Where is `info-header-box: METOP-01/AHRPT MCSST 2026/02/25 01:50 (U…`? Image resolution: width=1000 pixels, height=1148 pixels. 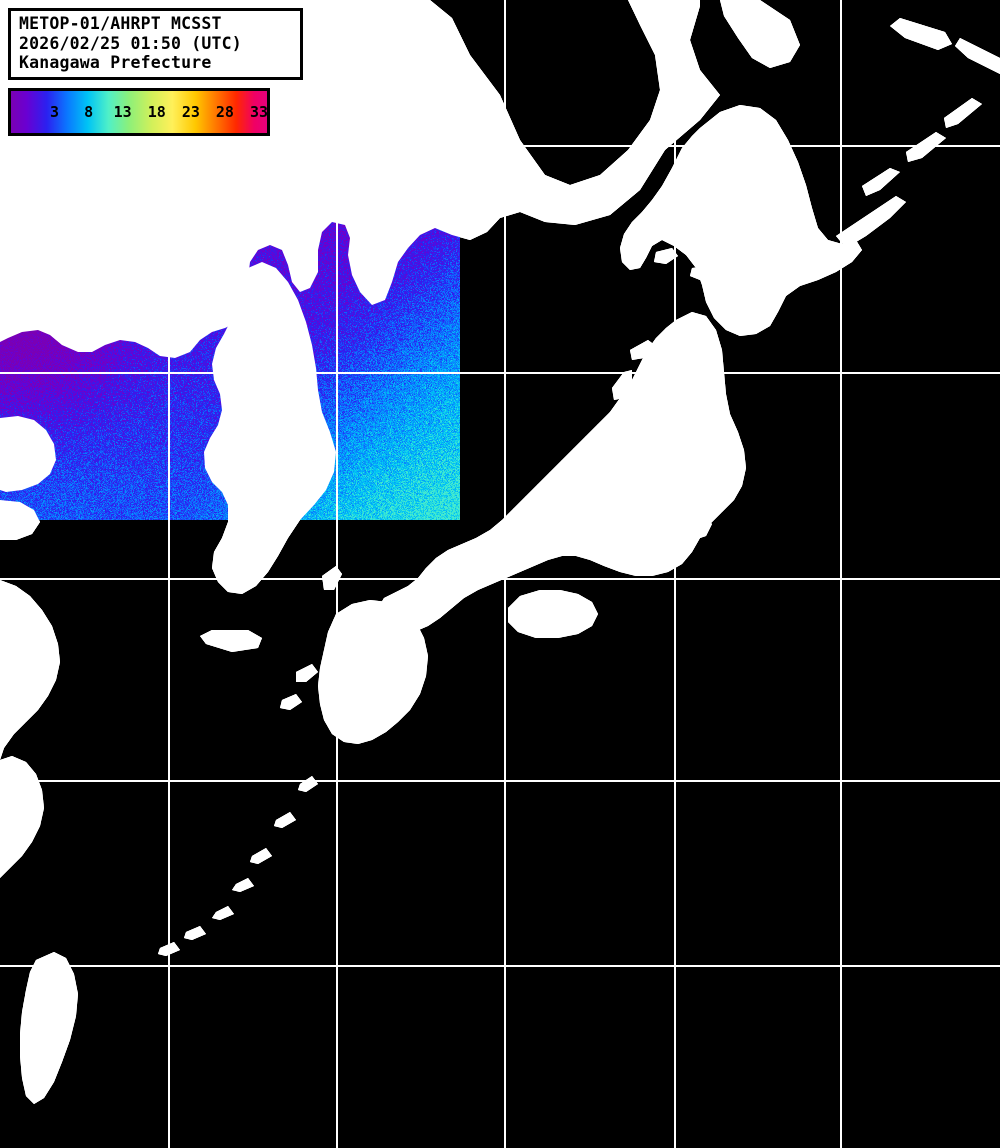 info-header-box: METOP-01/AHRPT MCSST 2026/02/25 01:50 (U… is located at coordinates (155, 44).